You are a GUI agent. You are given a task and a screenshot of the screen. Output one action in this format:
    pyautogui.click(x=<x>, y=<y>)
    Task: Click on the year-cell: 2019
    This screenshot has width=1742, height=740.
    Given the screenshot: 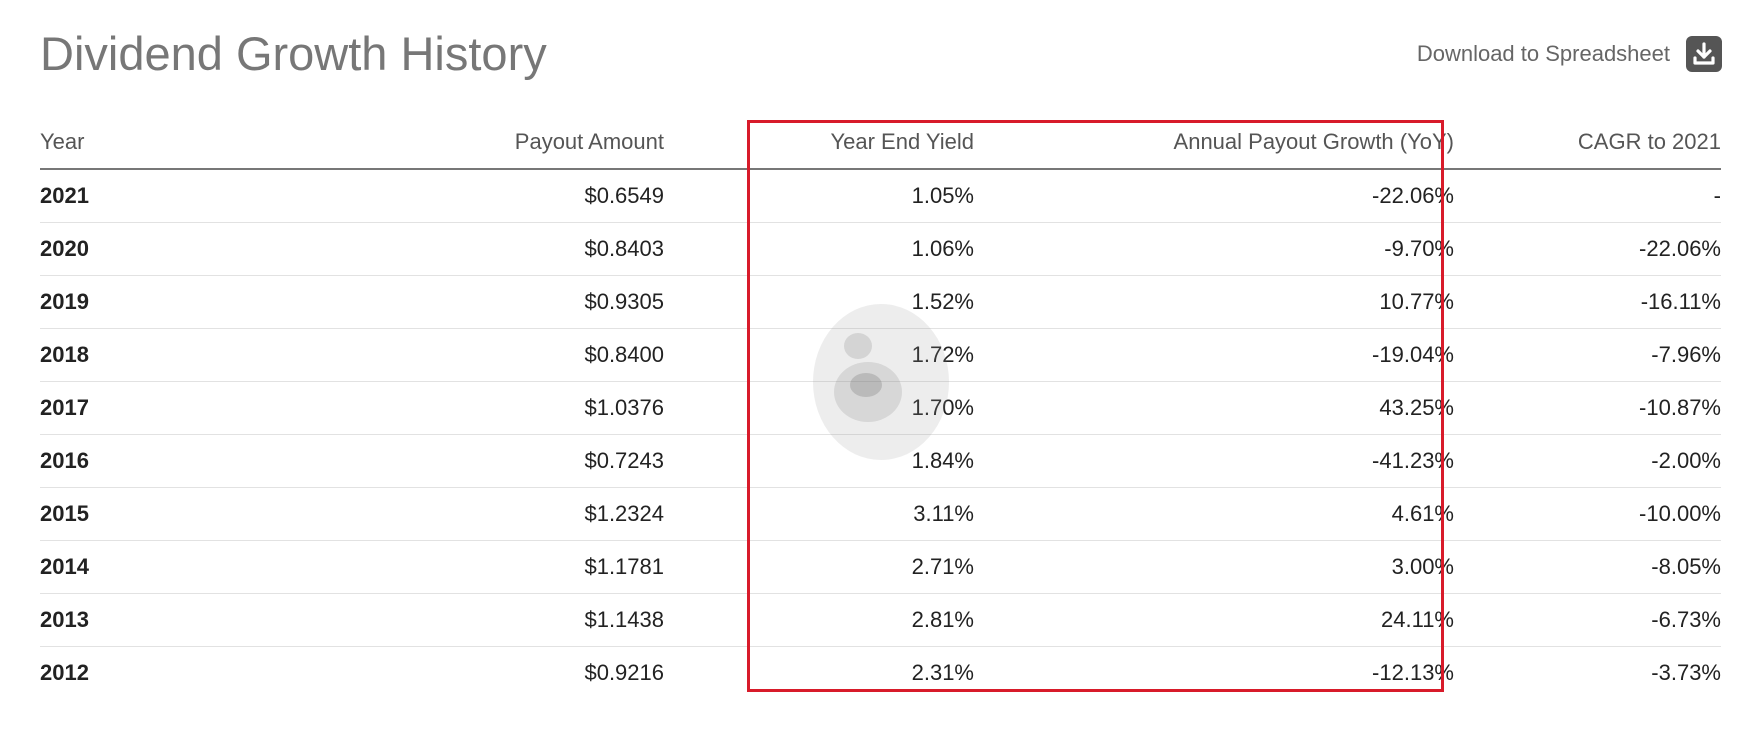 What is the action you would take?
    pyautogui.click(x=117, y=302)
    